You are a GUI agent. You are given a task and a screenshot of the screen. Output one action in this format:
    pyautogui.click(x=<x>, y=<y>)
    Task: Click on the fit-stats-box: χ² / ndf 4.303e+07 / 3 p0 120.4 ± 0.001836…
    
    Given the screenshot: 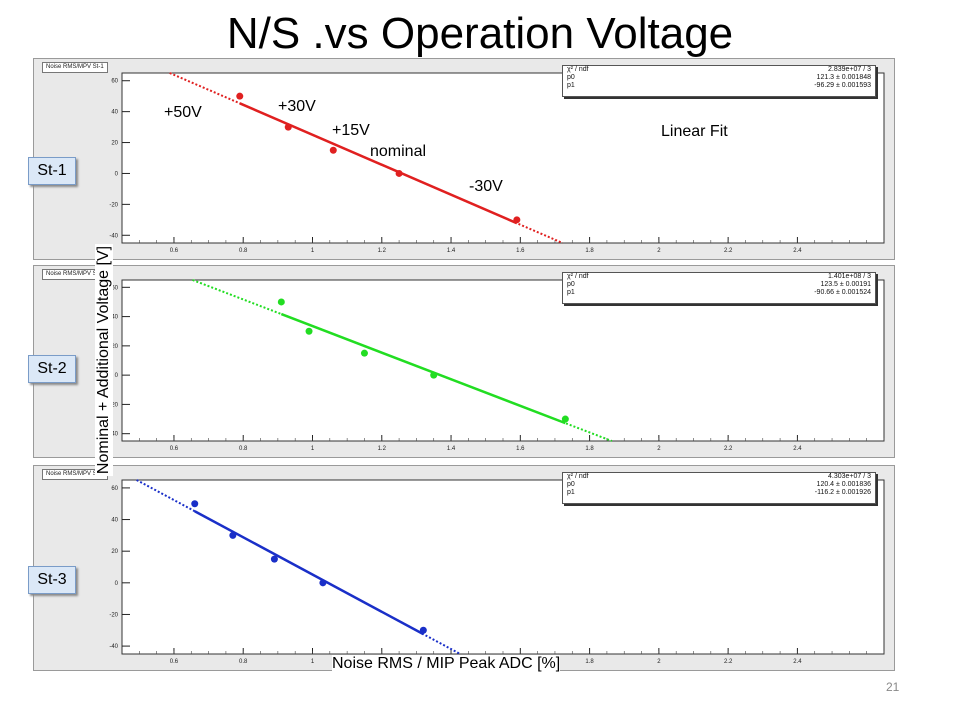 What is the action you would take?
    pyautogui.click(x=719, y=488)
    